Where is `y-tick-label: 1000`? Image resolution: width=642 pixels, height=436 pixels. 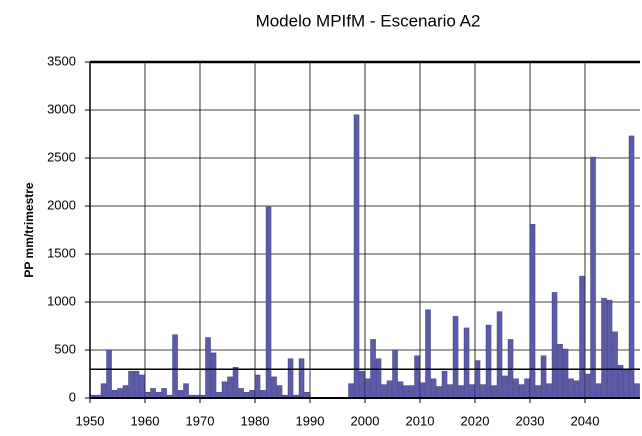
y-tick-label: 1000 is located at coordinates (61, 300).